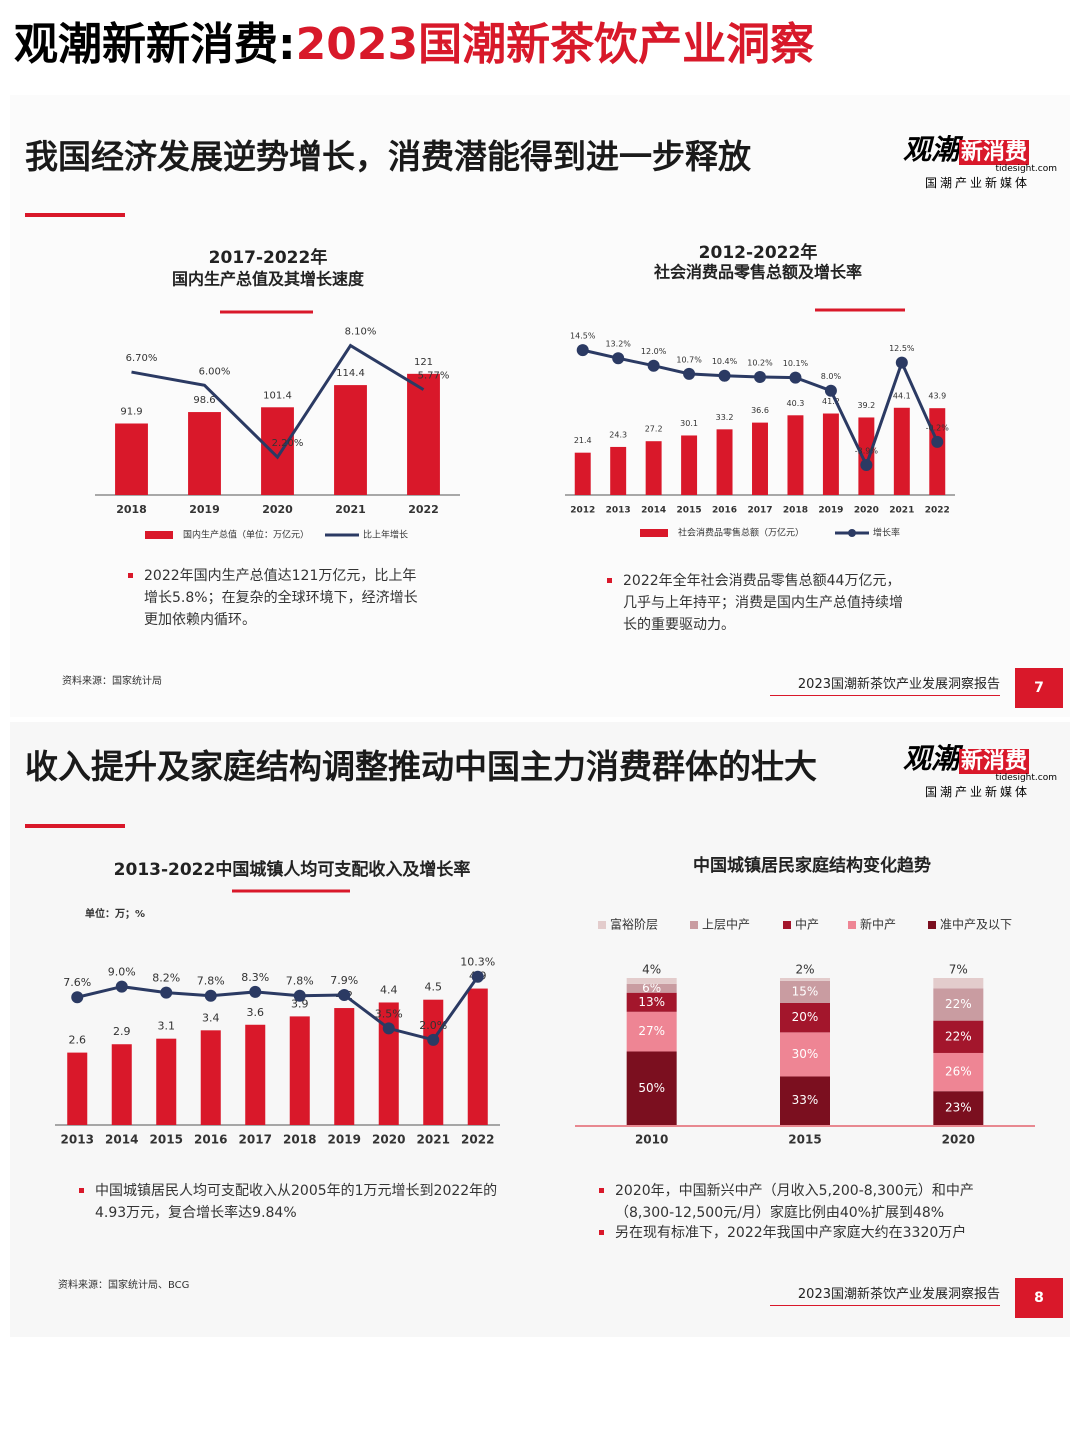  I want to click on bar-value-label: 21.4, so click(583, 440).